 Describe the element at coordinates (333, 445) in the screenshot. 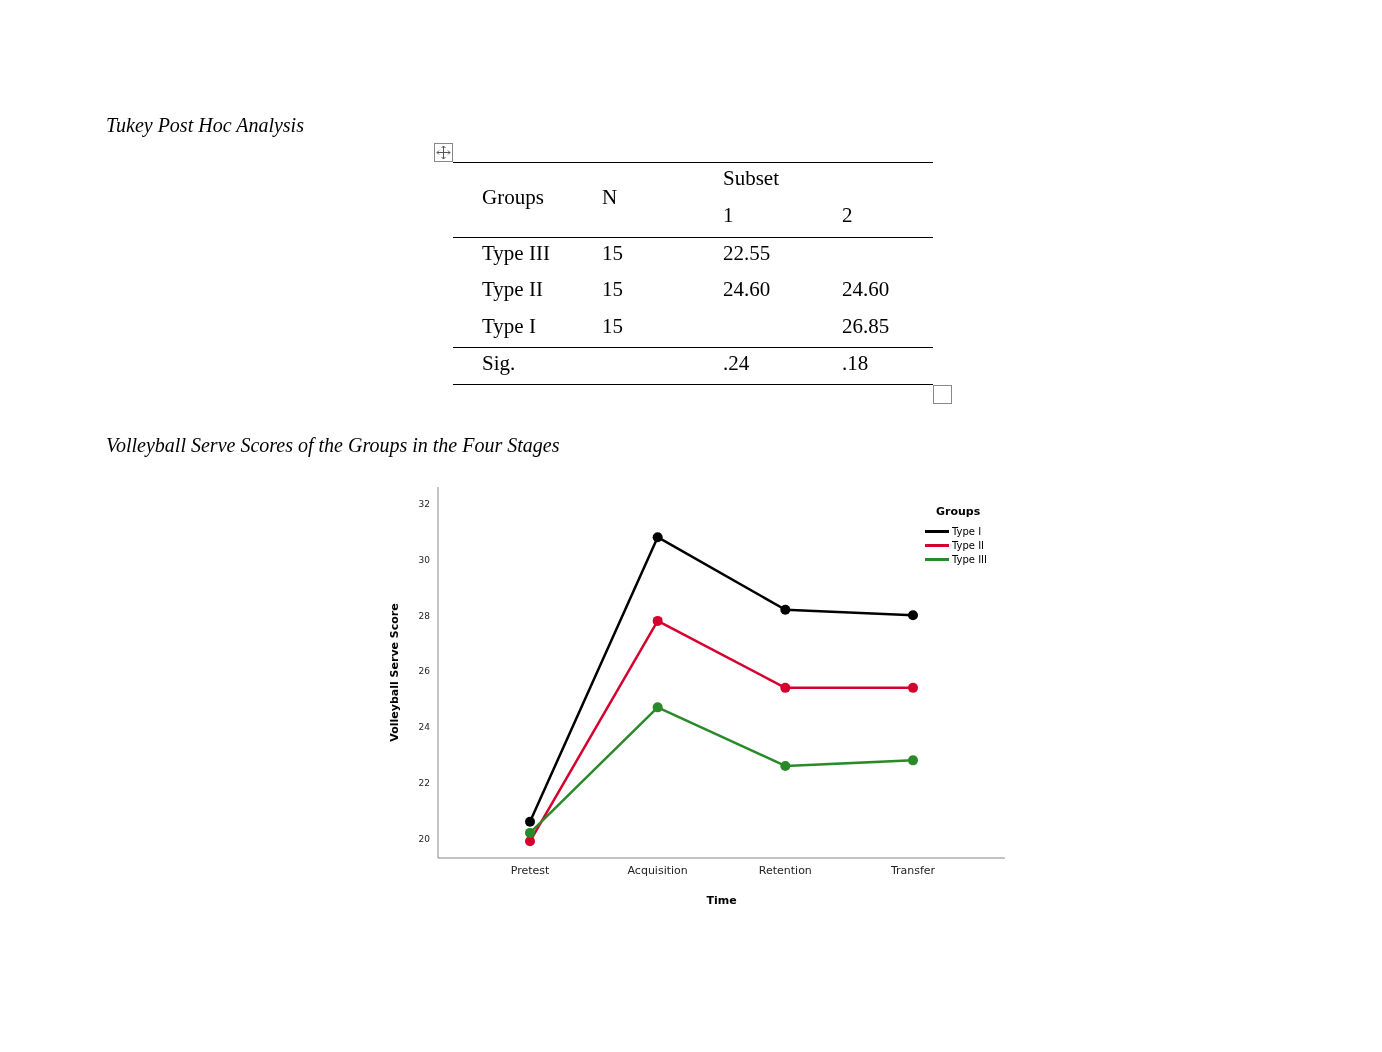

I see `chart-title: Volleyball Serve Scores of the Groups in the Four Stages` at that location.